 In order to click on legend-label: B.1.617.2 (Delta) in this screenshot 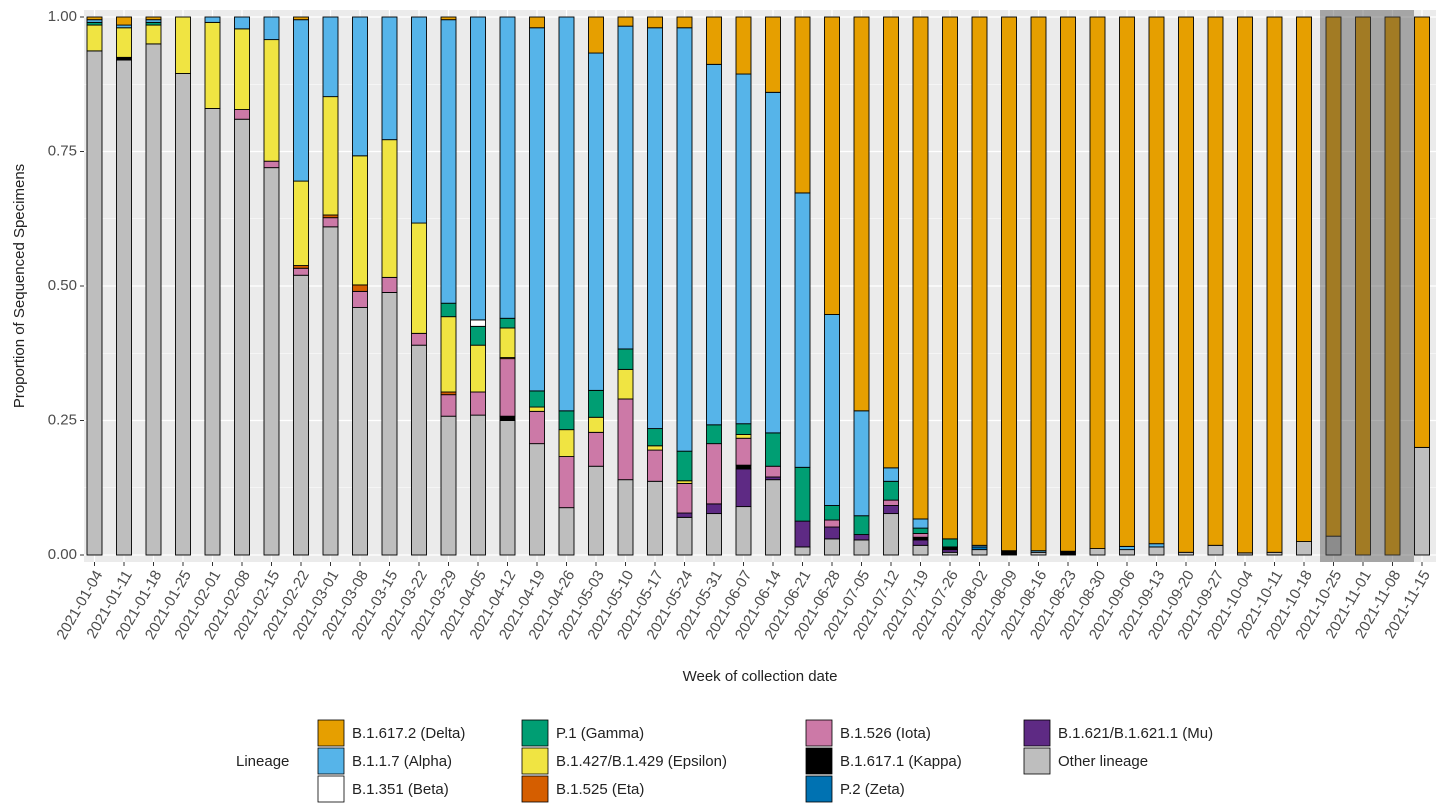, I will do `click(408, 733)`.